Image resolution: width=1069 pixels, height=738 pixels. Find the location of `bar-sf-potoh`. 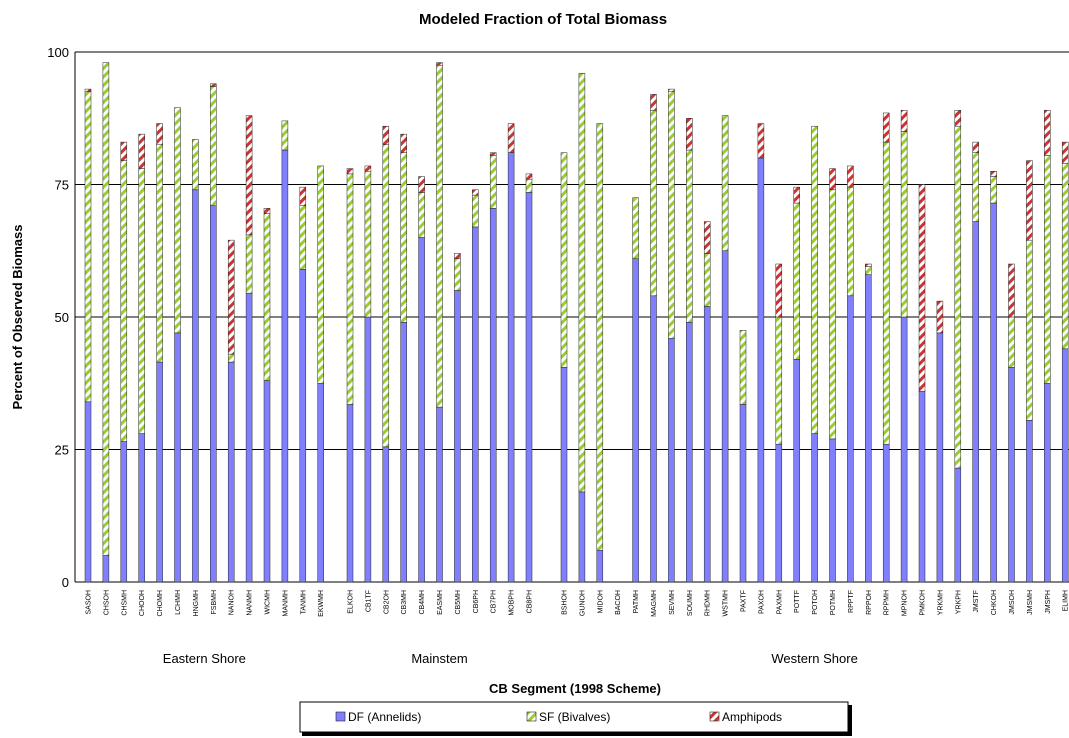

bar-sf-potoh is located at coordinates (814, 279).